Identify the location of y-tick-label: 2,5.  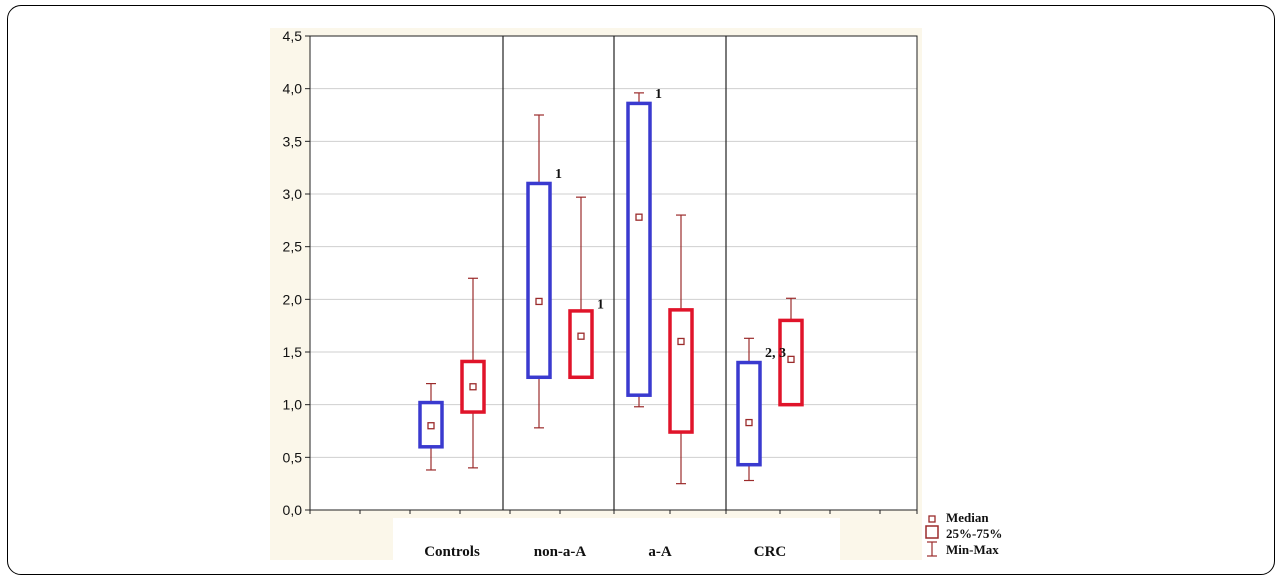
(293, 247).